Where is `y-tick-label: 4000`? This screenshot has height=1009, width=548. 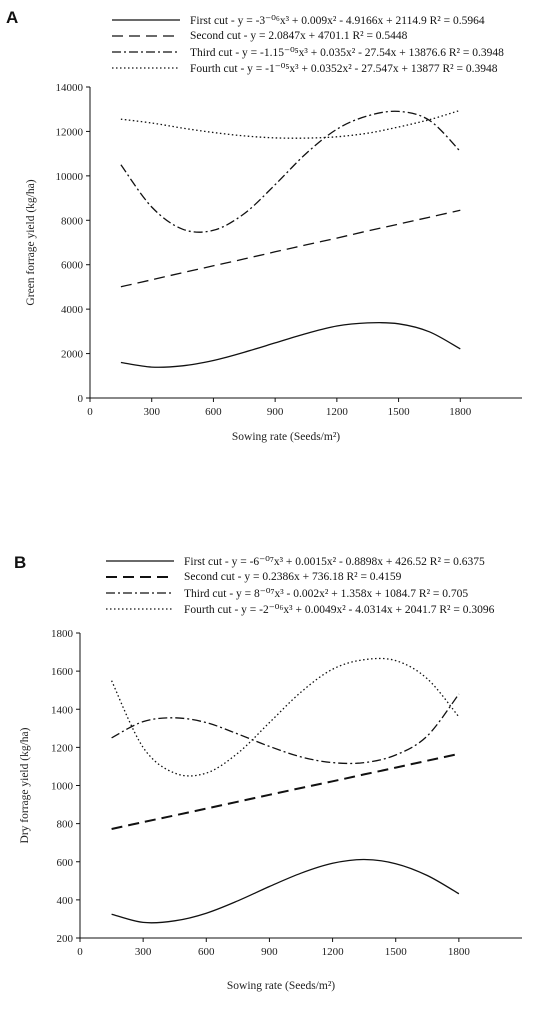
y-tick-label: 4000 is located at coordinates (72, 310).